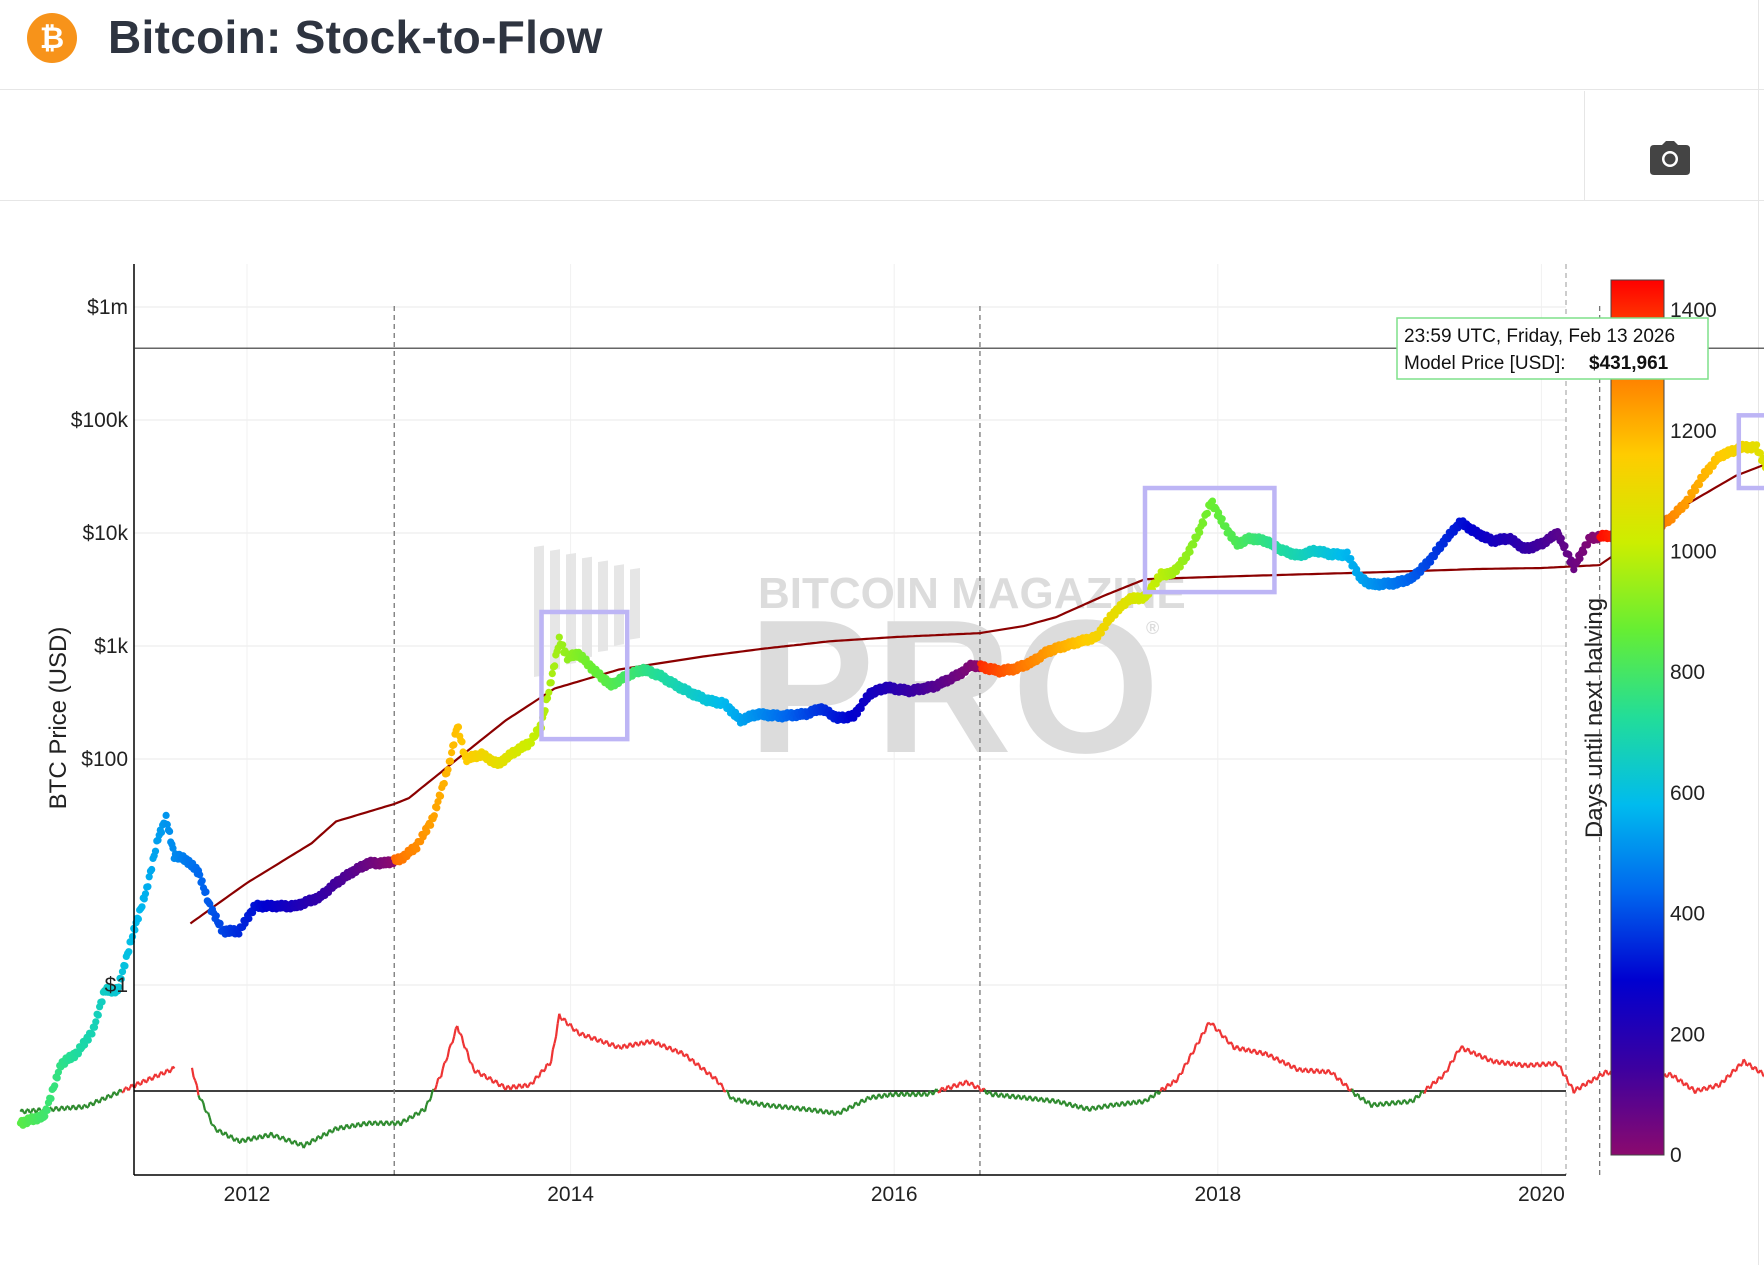 Image resolution: width=1764 pixels, height=1265 pixels. What do you see at coordinates (1670, 158) in the screenshot?
I see `camera-icon` at bounding box center [1670, 158].